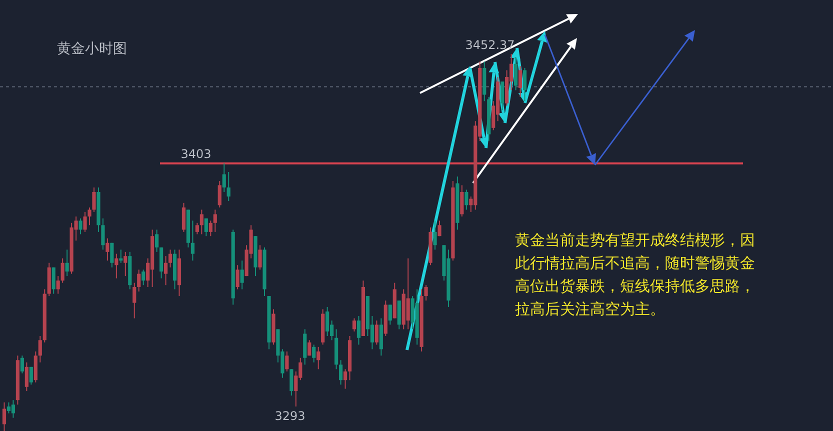  What do you see at coordinates (196, 154) in the screenshot?
I see `annotation: 3403` at bounding box center [196, 154].